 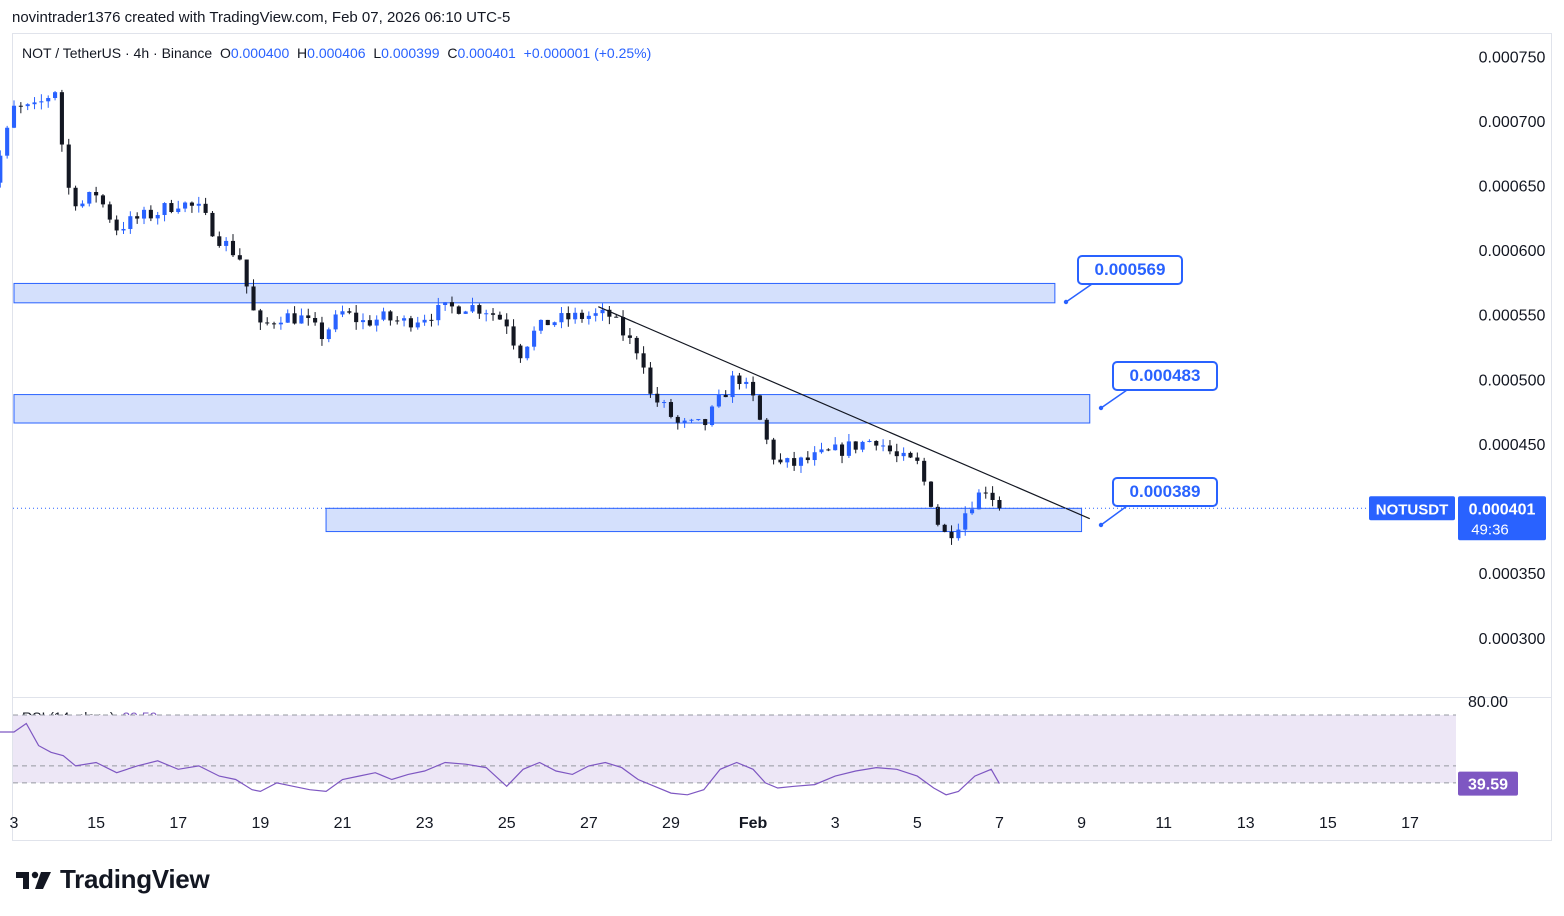 What do you see at coordinates (260, 53) in the screenshot?
I see `legend-open-value: 0.000400` at bounding box center [260, 53].